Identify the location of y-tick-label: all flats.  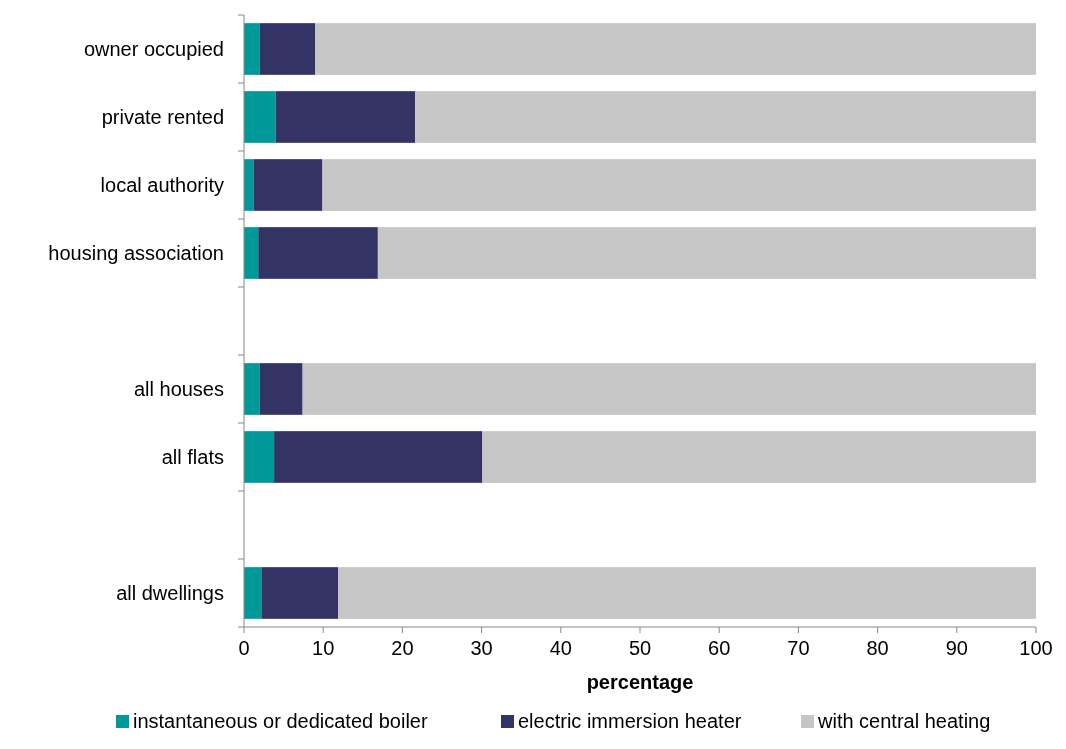
(192, 457).